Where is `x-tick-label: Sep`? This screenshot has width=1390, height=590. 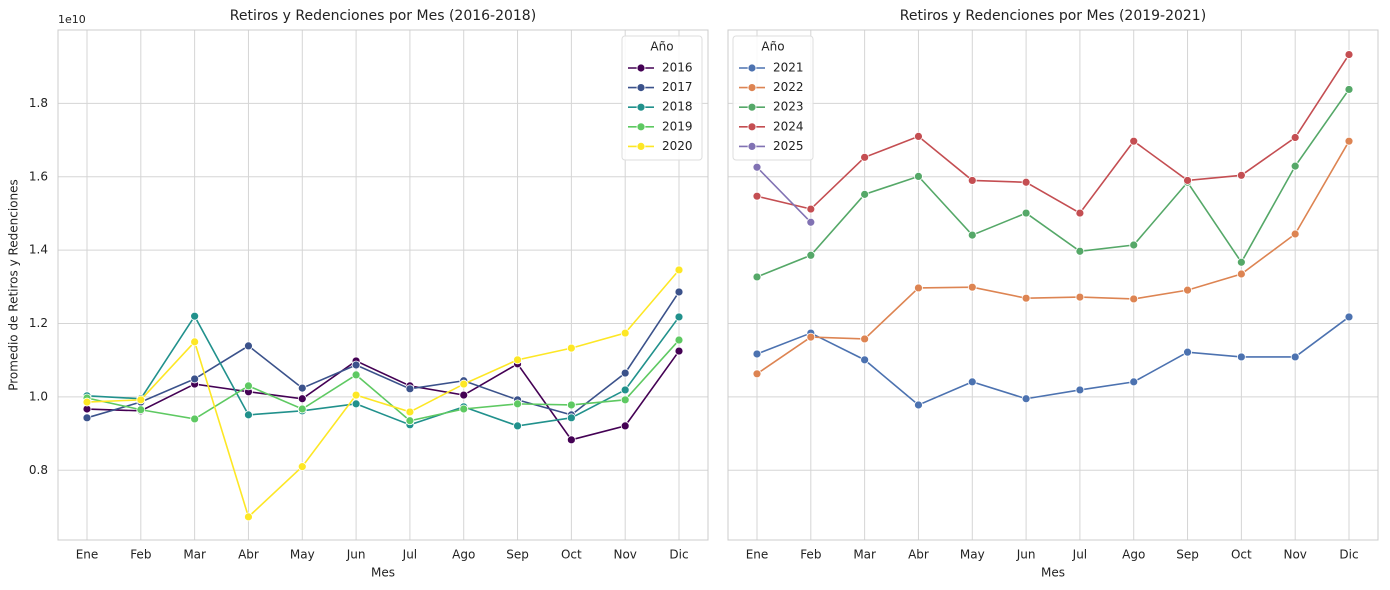 x-tick-label: Sep is located at coordinates (1187, 555).